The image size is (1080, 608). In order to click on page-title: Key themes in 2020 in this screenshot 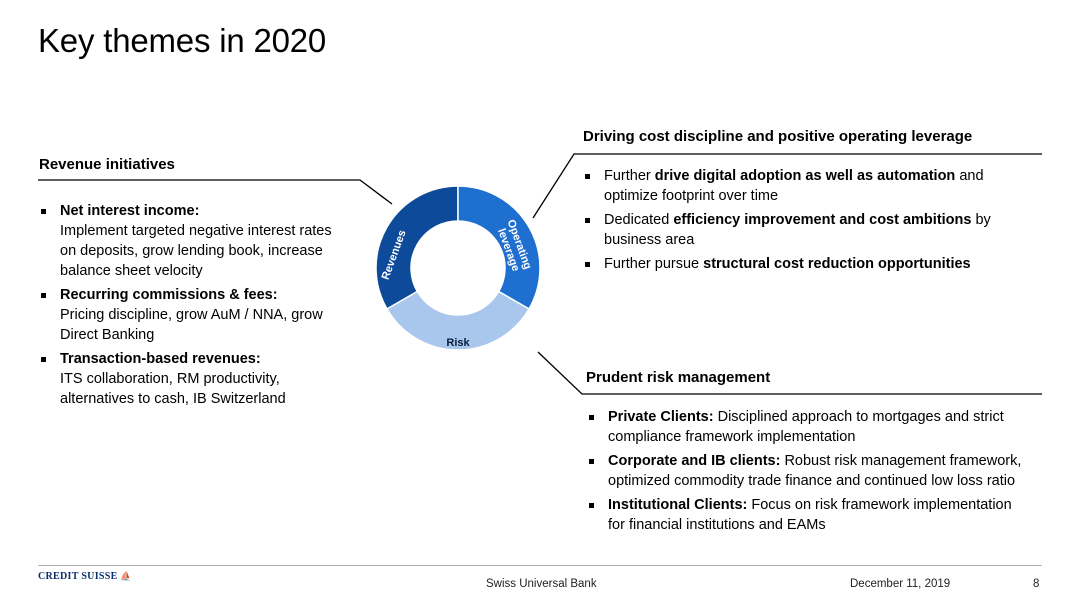, I will do `click(182, 40)`.